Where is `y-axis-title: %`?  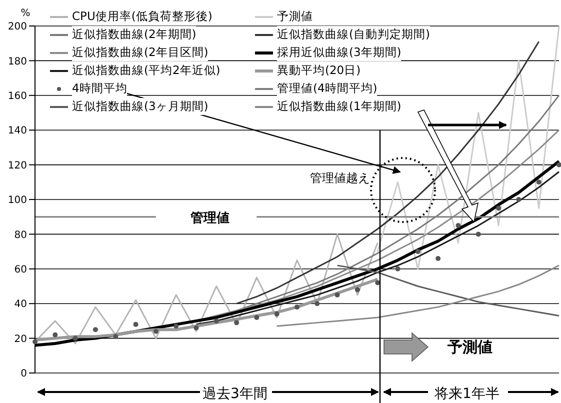
y-axis-title: % is located at coordinates (25, 13).